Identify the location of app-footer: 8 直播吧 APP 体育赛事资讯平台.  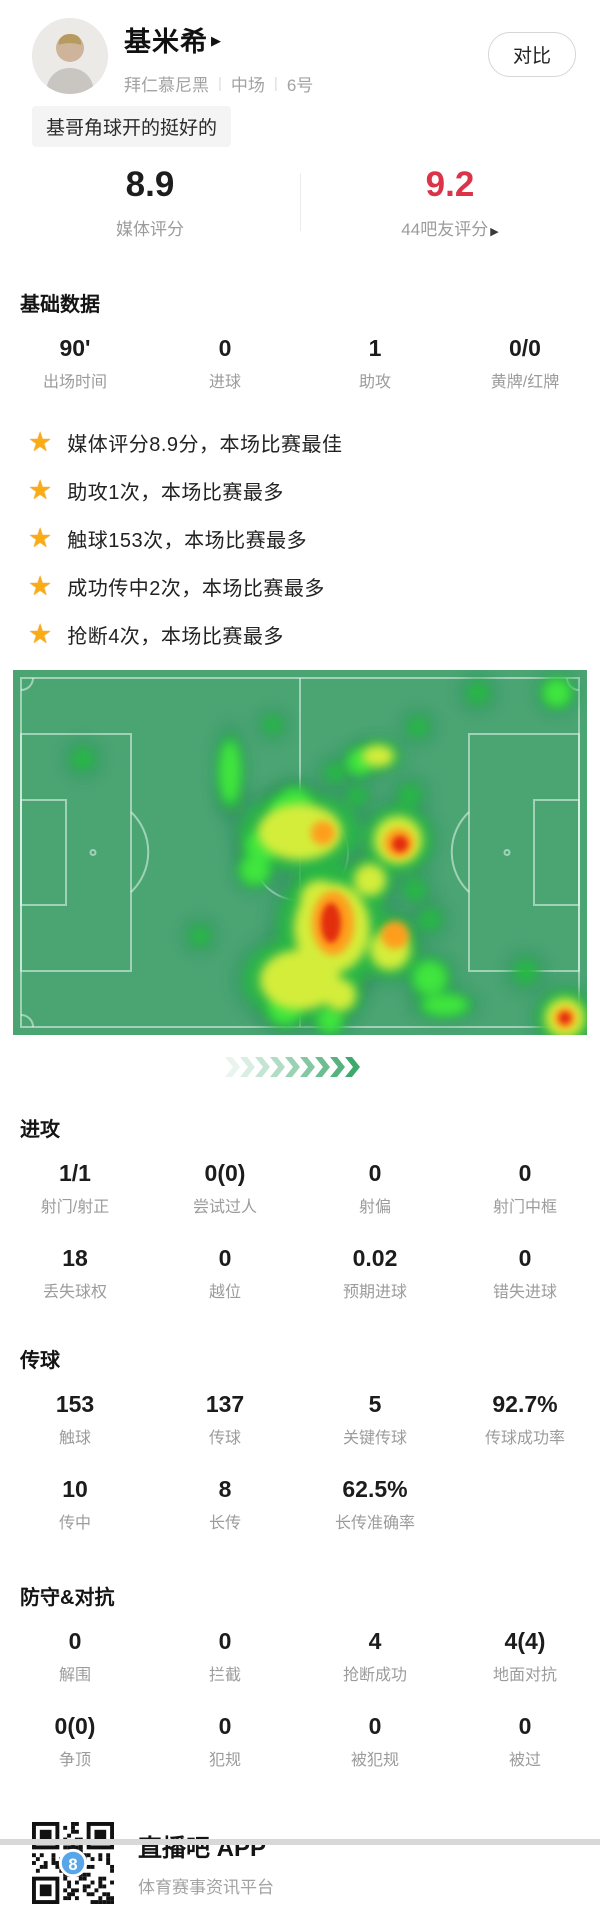
(316, 1863).